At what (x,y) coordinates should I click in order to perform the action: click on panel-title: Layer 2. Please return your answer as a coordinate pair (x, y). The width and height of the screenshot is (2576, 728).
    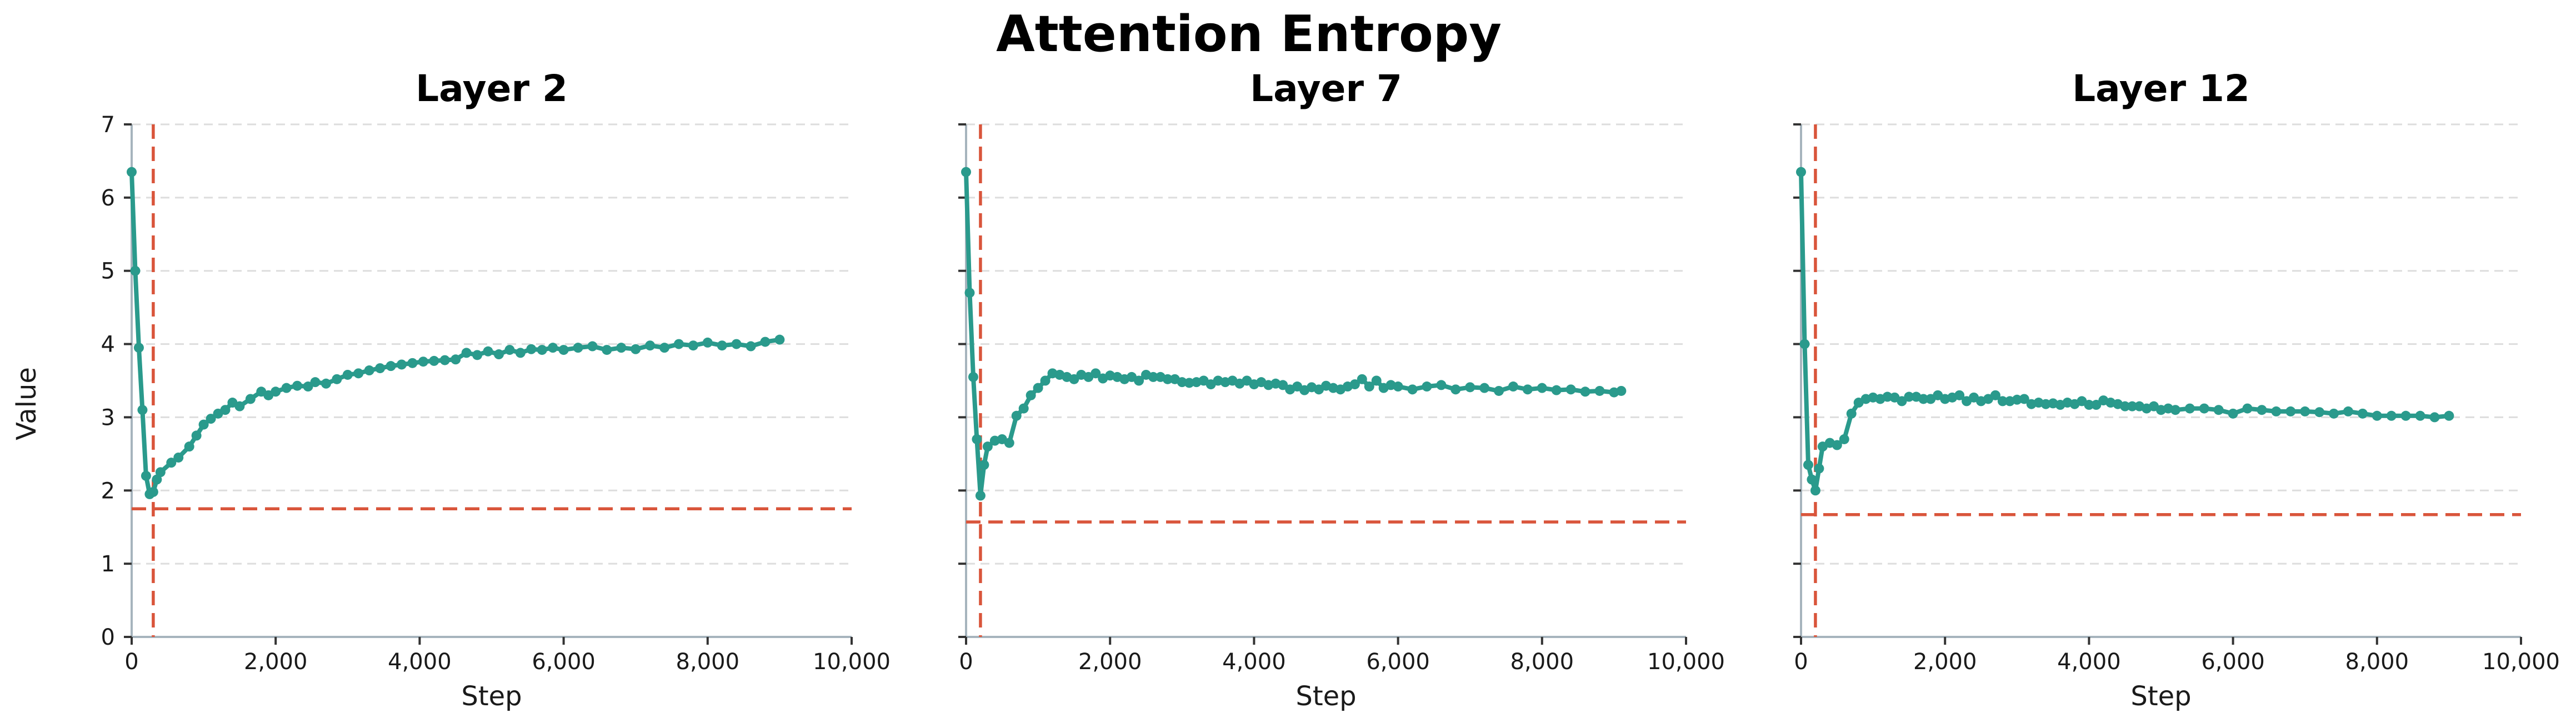
    Looking at the image, I should click on (492, 88).